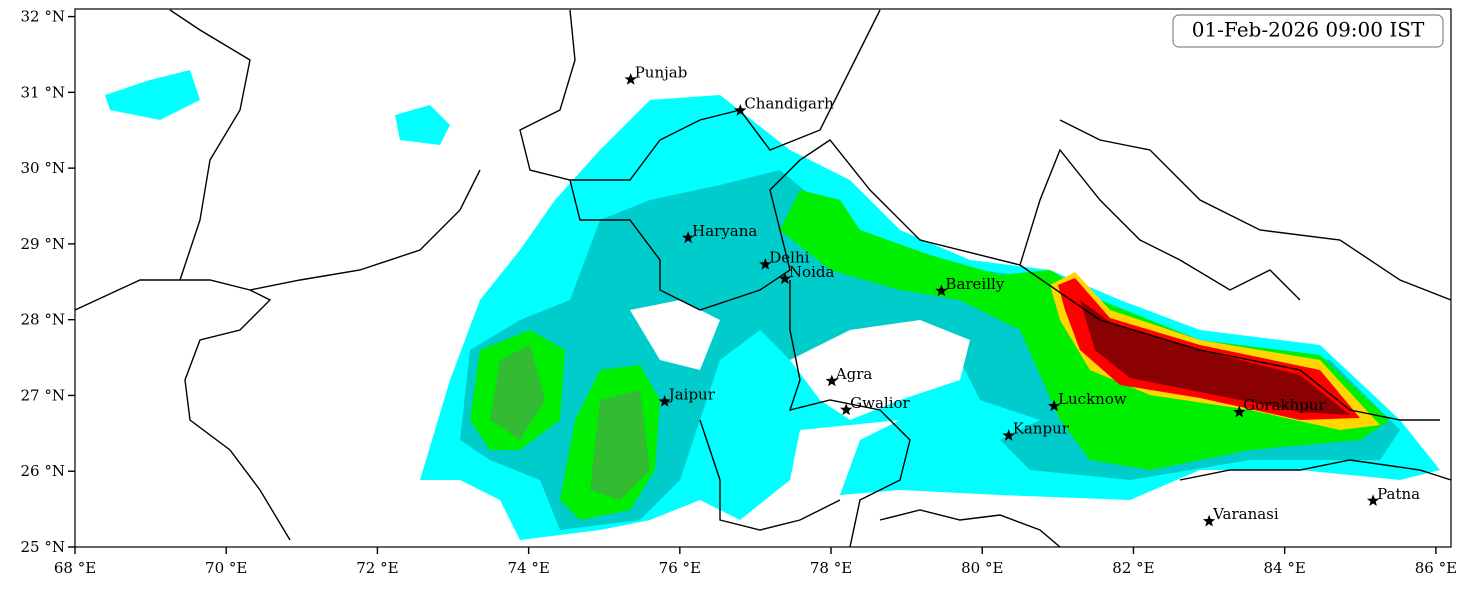 The height and width of the screenshot is (595, 1471). Describe the element at coordinates (1245, 514) in the screenshot. I see `place-label: Varanasi` at that location.